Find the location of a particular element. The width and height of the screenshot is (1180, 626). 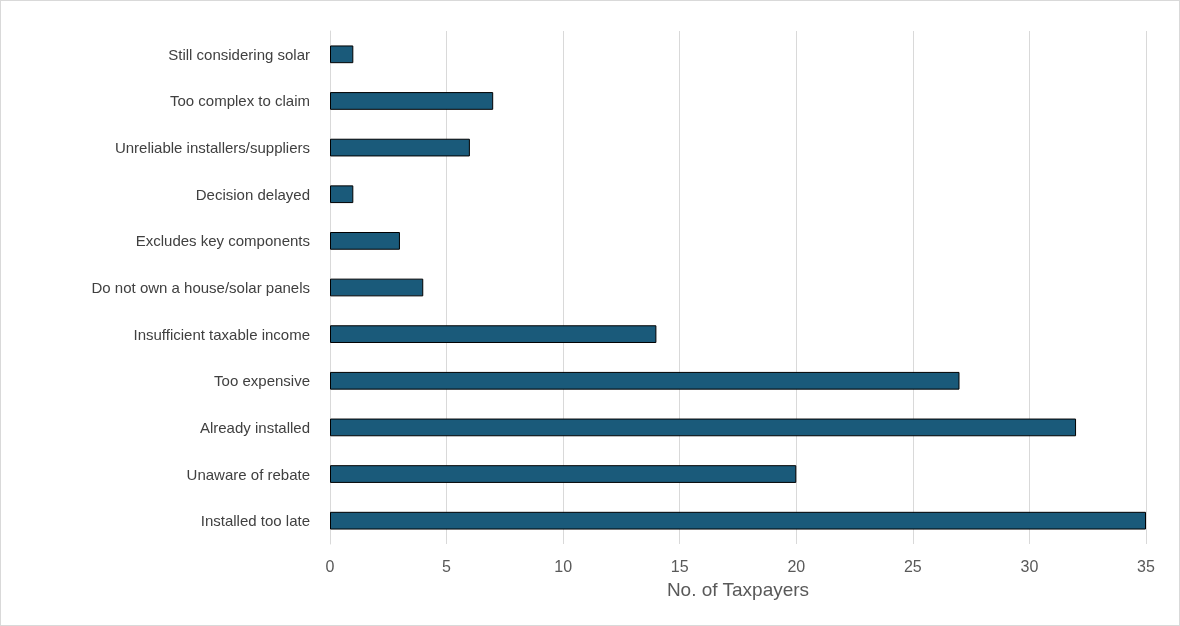

x-tick-label: 20 is located at coordinates (796, 566).